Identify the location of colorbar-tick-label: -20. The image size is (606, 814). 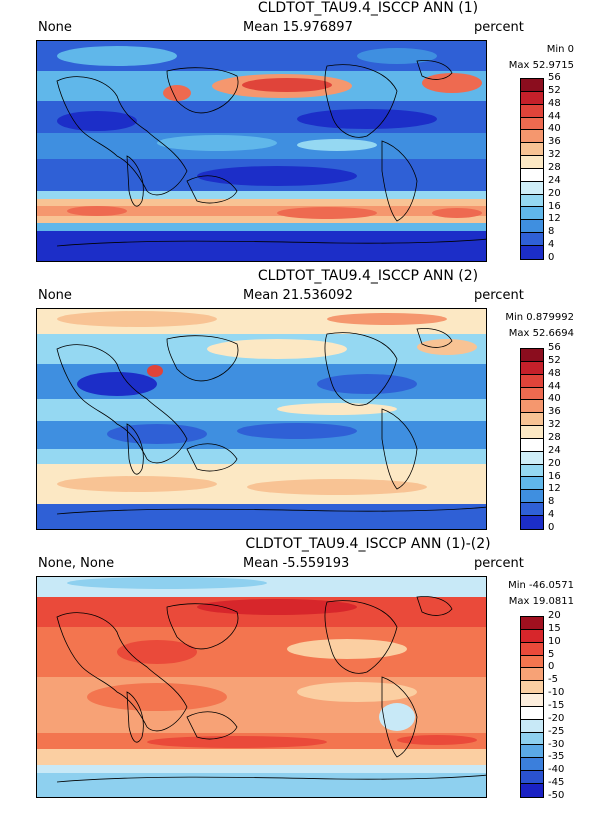
(556, 718).